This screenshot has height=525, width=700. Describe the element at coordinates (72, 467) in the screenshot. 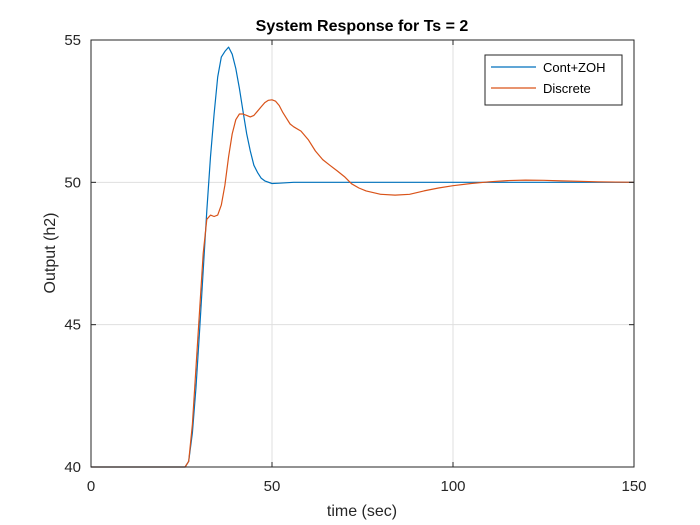

I see `y-tick-label: 40` at that location.